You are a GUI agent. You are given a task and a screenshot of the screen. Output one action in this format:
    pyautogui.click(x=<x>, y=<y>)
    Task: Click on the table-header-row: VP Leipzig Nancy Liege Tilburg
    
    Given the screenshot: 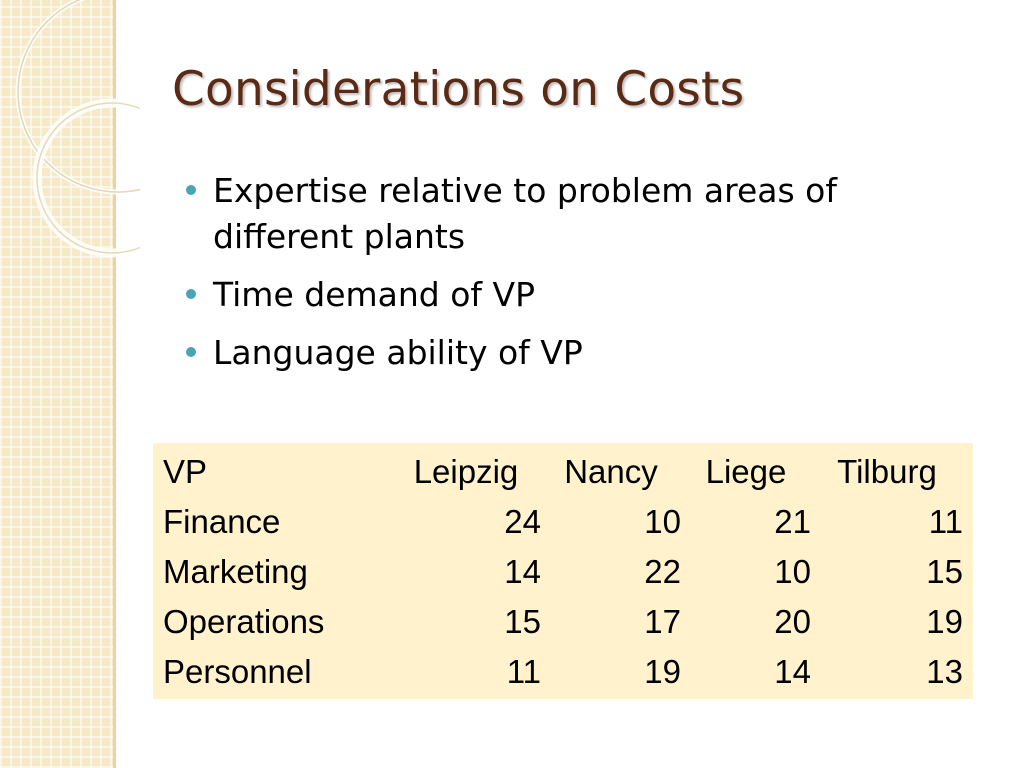 What is the action you would take?
    pyautogui.click(x=563, y=472)
    